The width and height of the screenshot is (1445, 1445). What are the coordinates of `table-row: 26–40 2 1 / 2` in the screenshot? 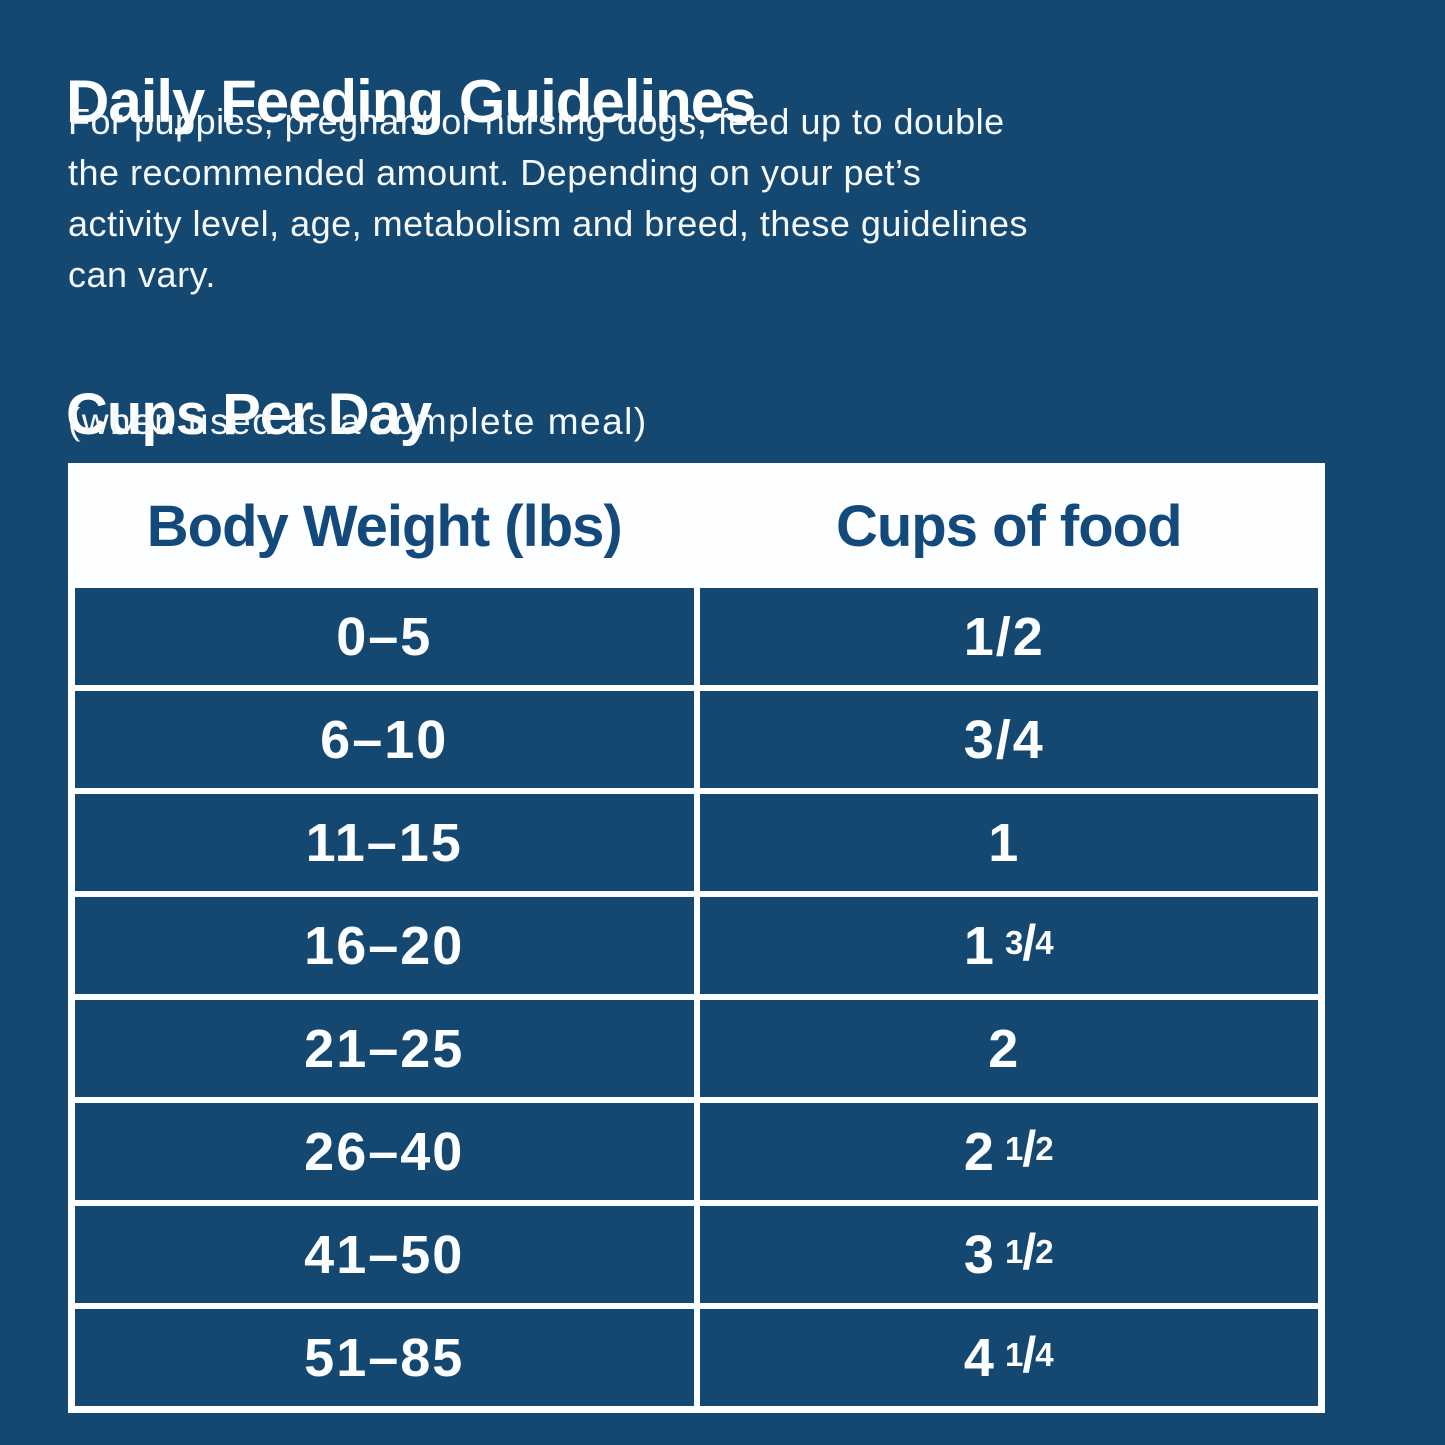 It's located at (696, 1151).